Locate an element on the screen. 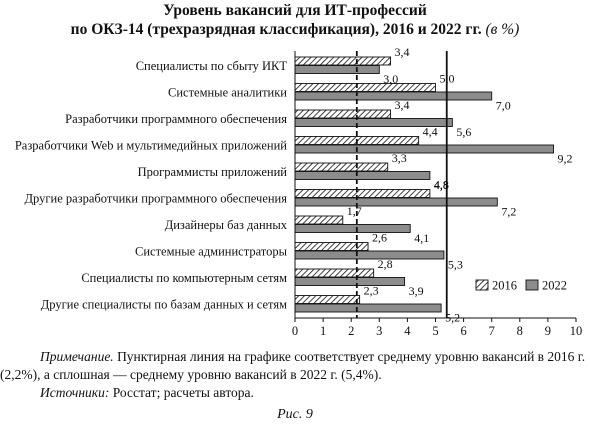 The image size is (590, 432). sources-text: Росстат; расчеты автора. is located at coordinates (183, 392).